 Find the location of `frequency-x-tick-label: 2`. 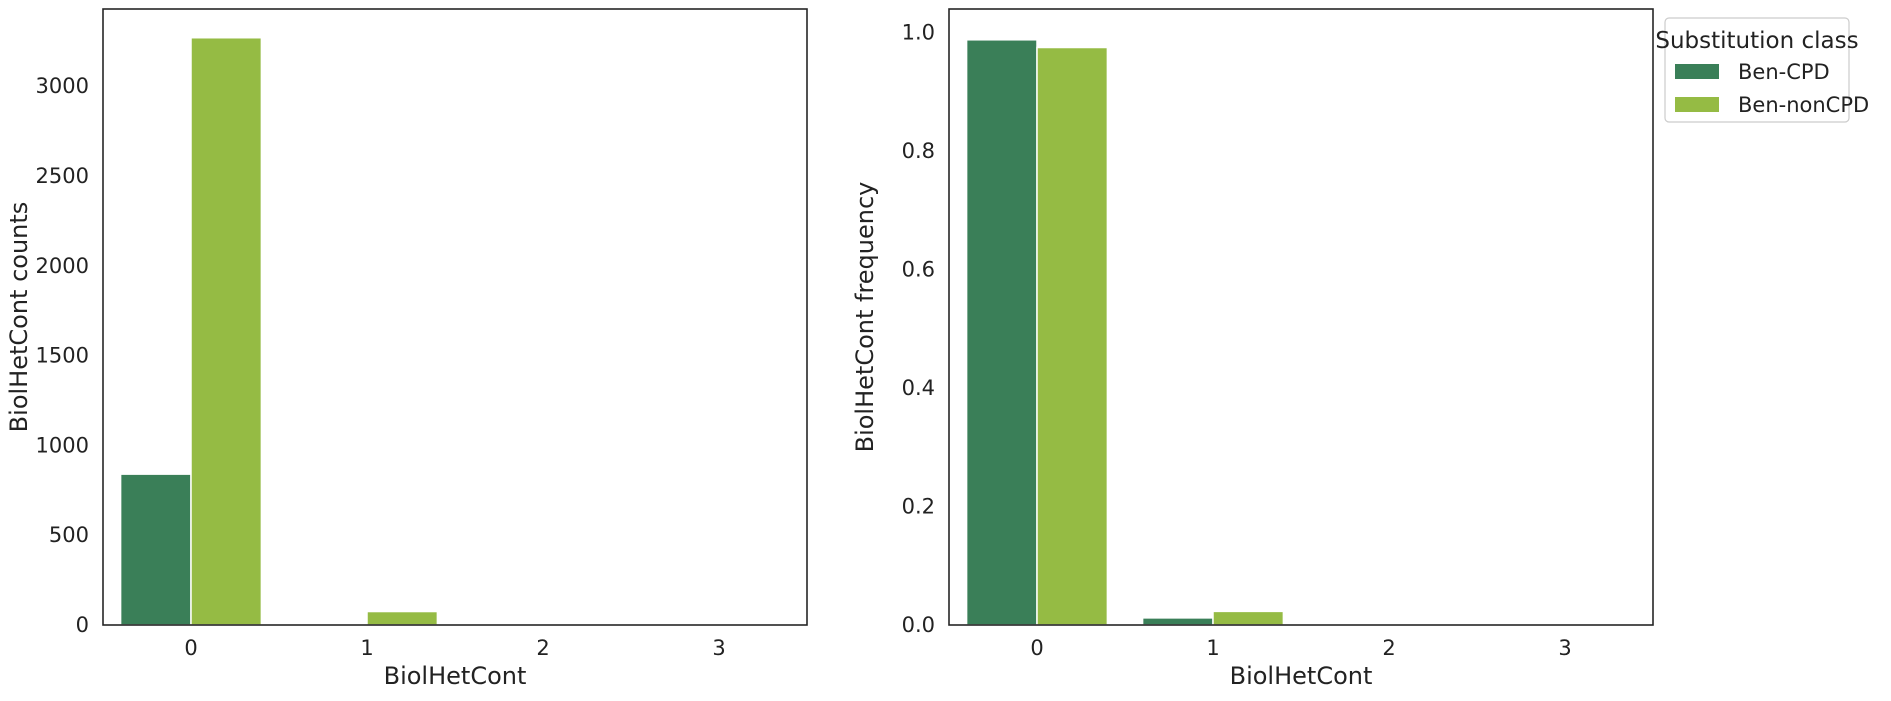

frequency-x-tick-label: 2 is located at coordinates (1388, 648).